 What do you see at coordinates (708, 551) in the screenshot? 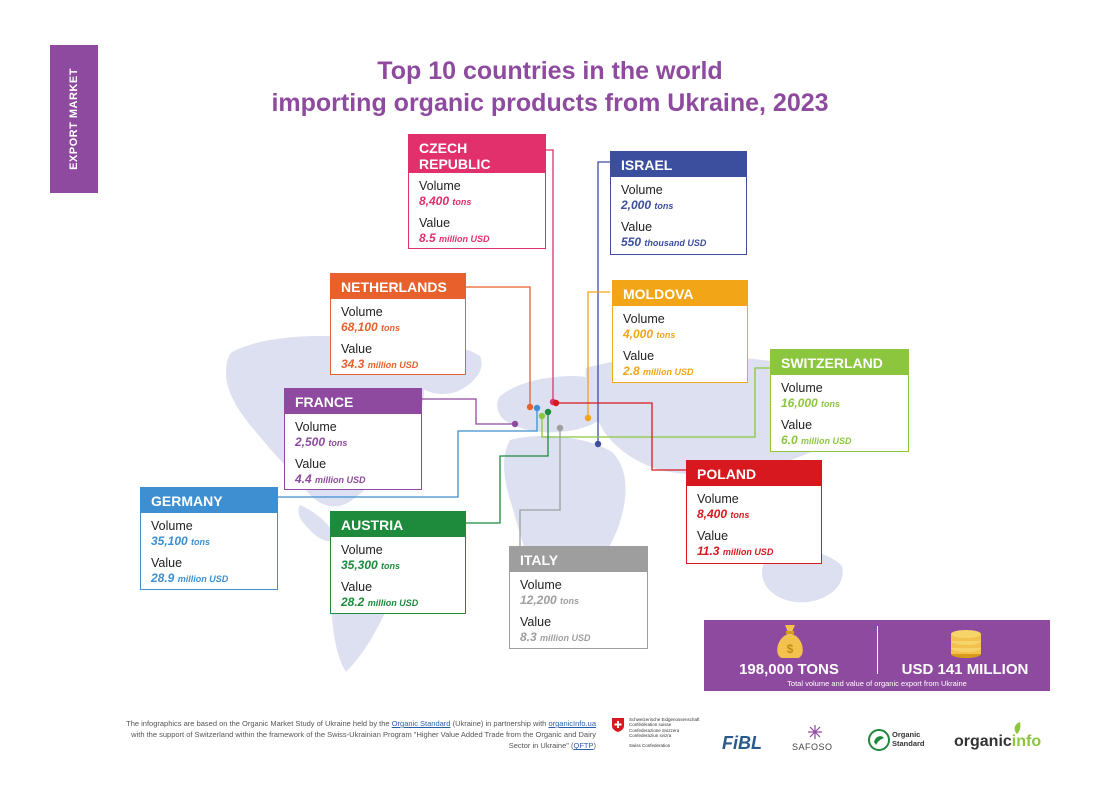
I see `value-amount: 11.3` at bounding box center [708, 551].